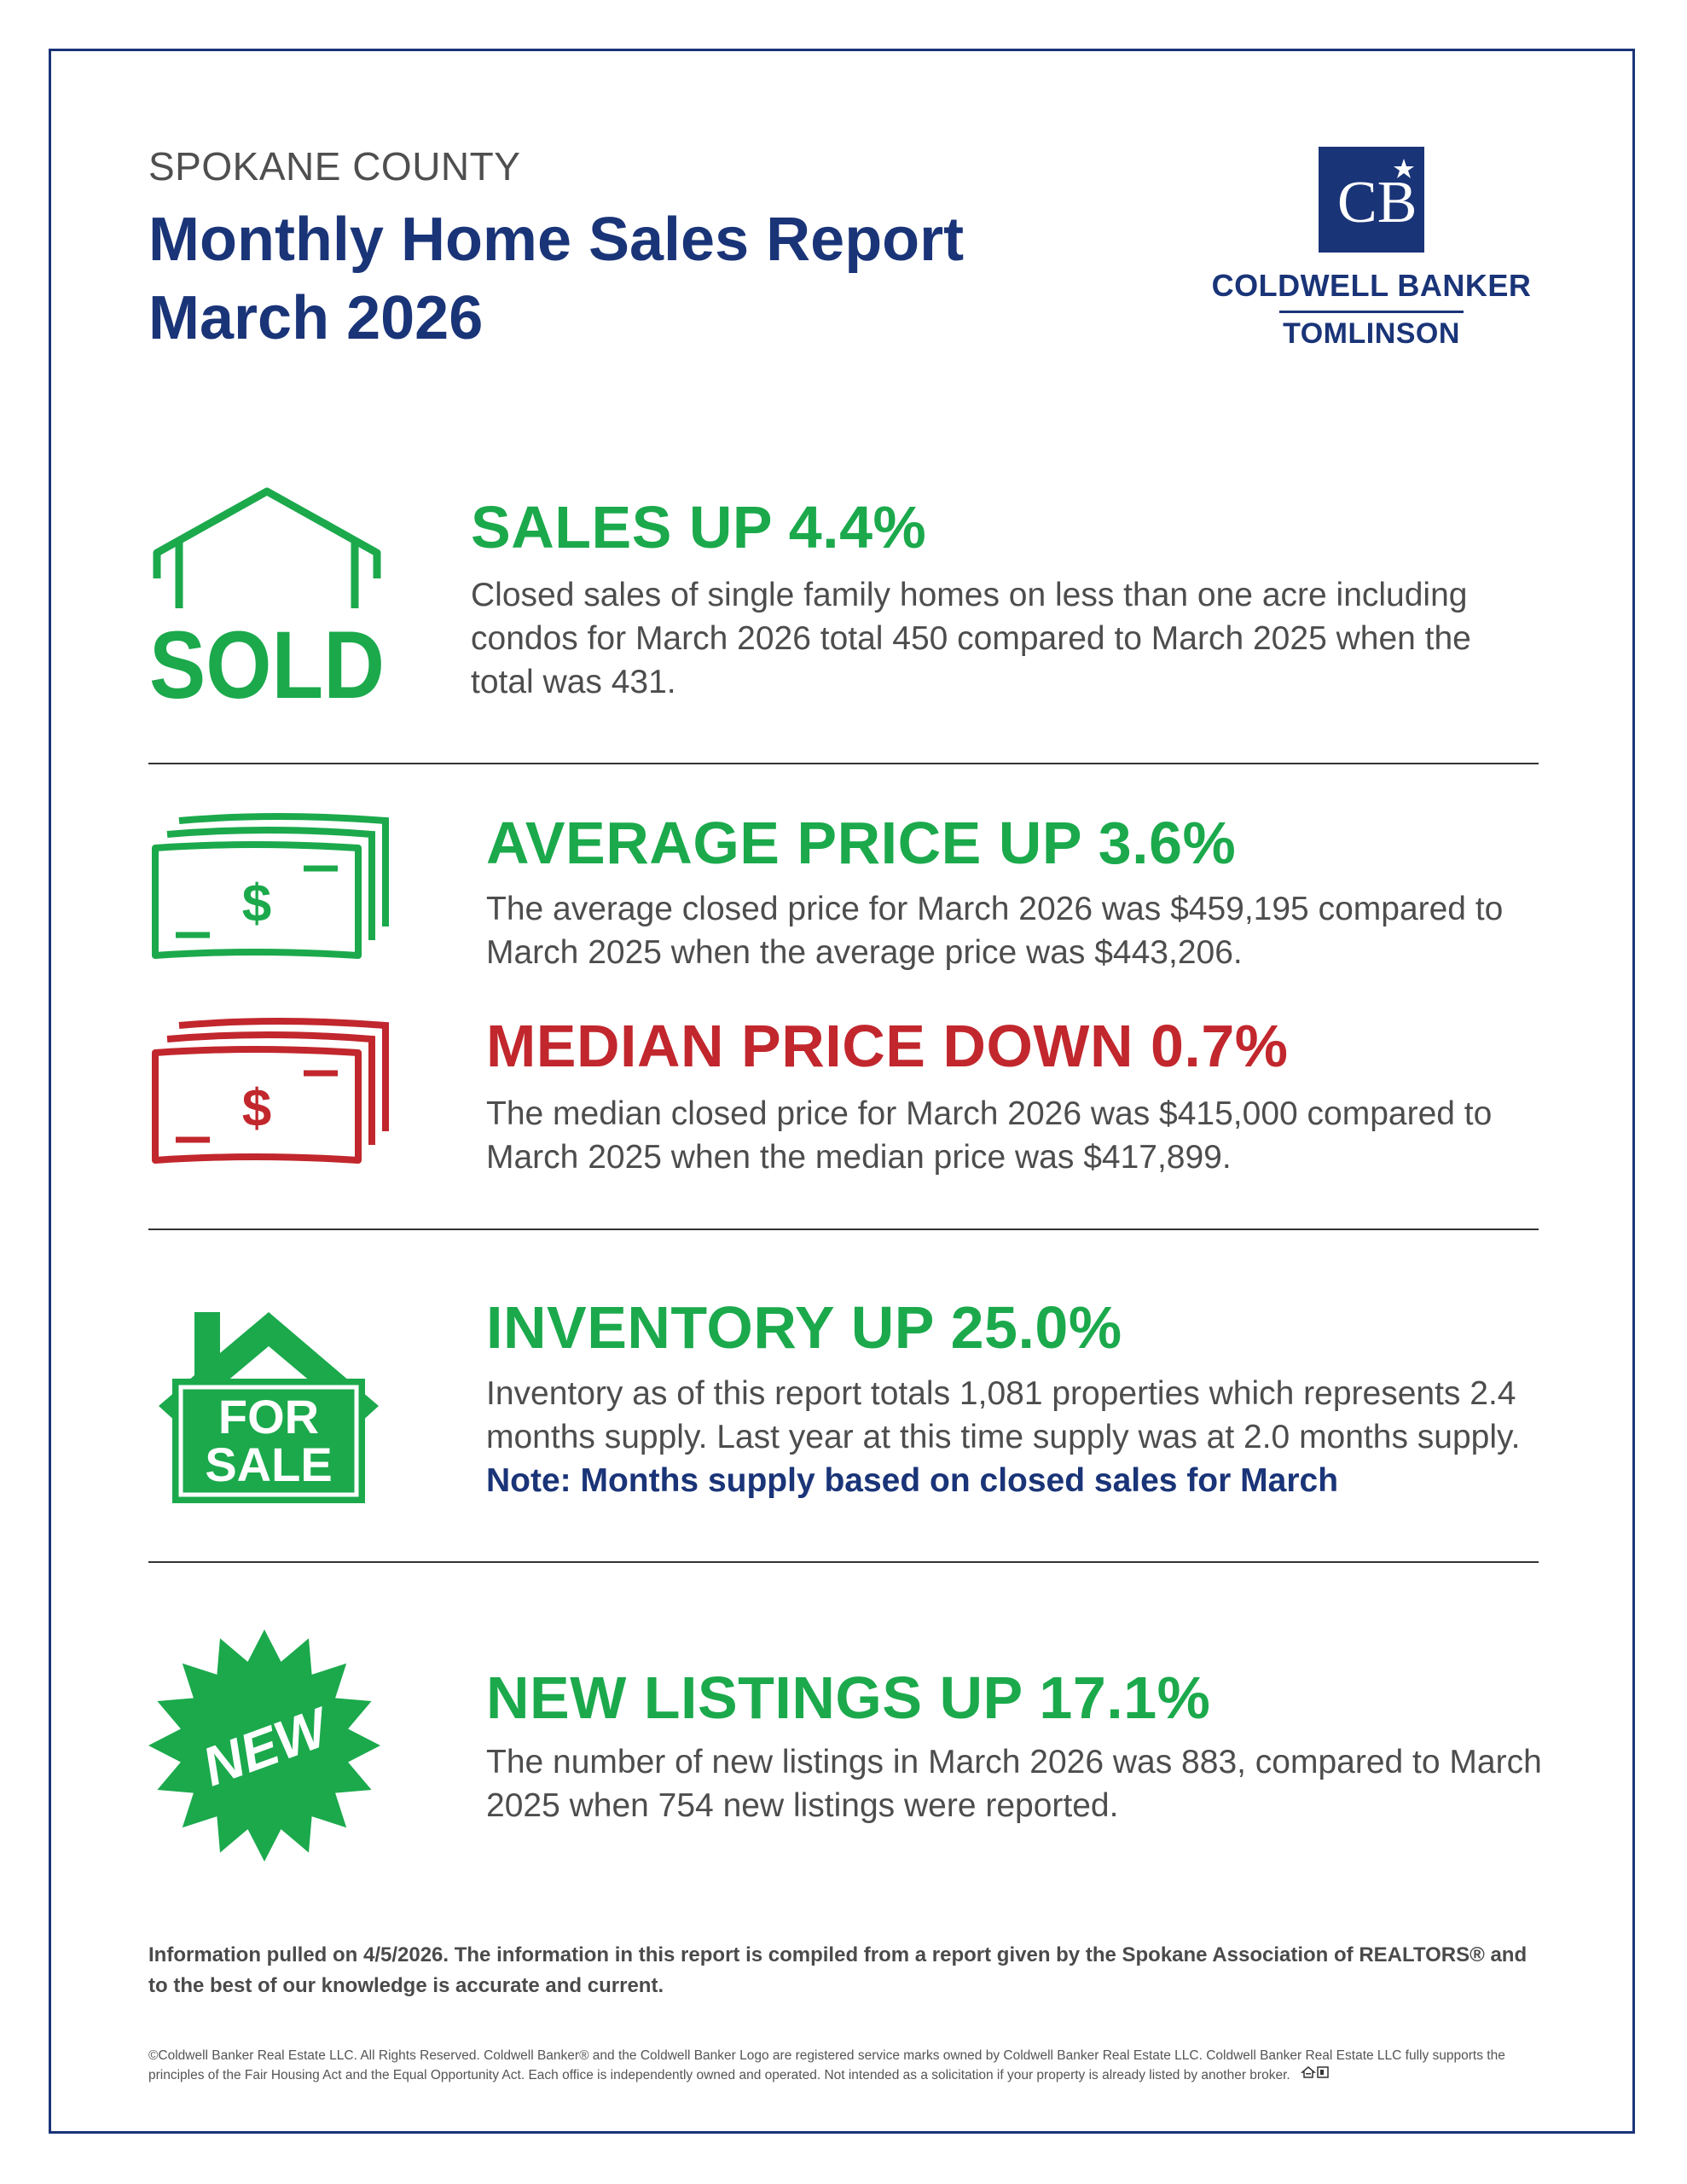 This screenshot has width=1687, height=2184. Describe the element at coordinates (848, 1698) in the screenshot. I see `new-listings-heading: NEW LISTINGS UP 17.1%` at that location.